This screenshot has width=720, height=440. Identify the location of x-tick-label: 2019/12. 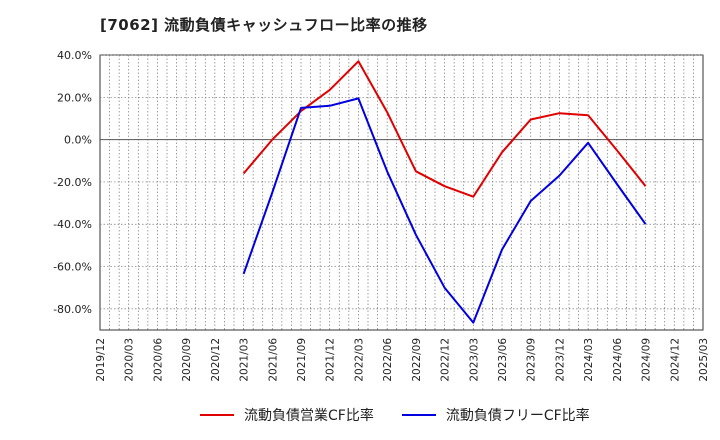
(101, 360).